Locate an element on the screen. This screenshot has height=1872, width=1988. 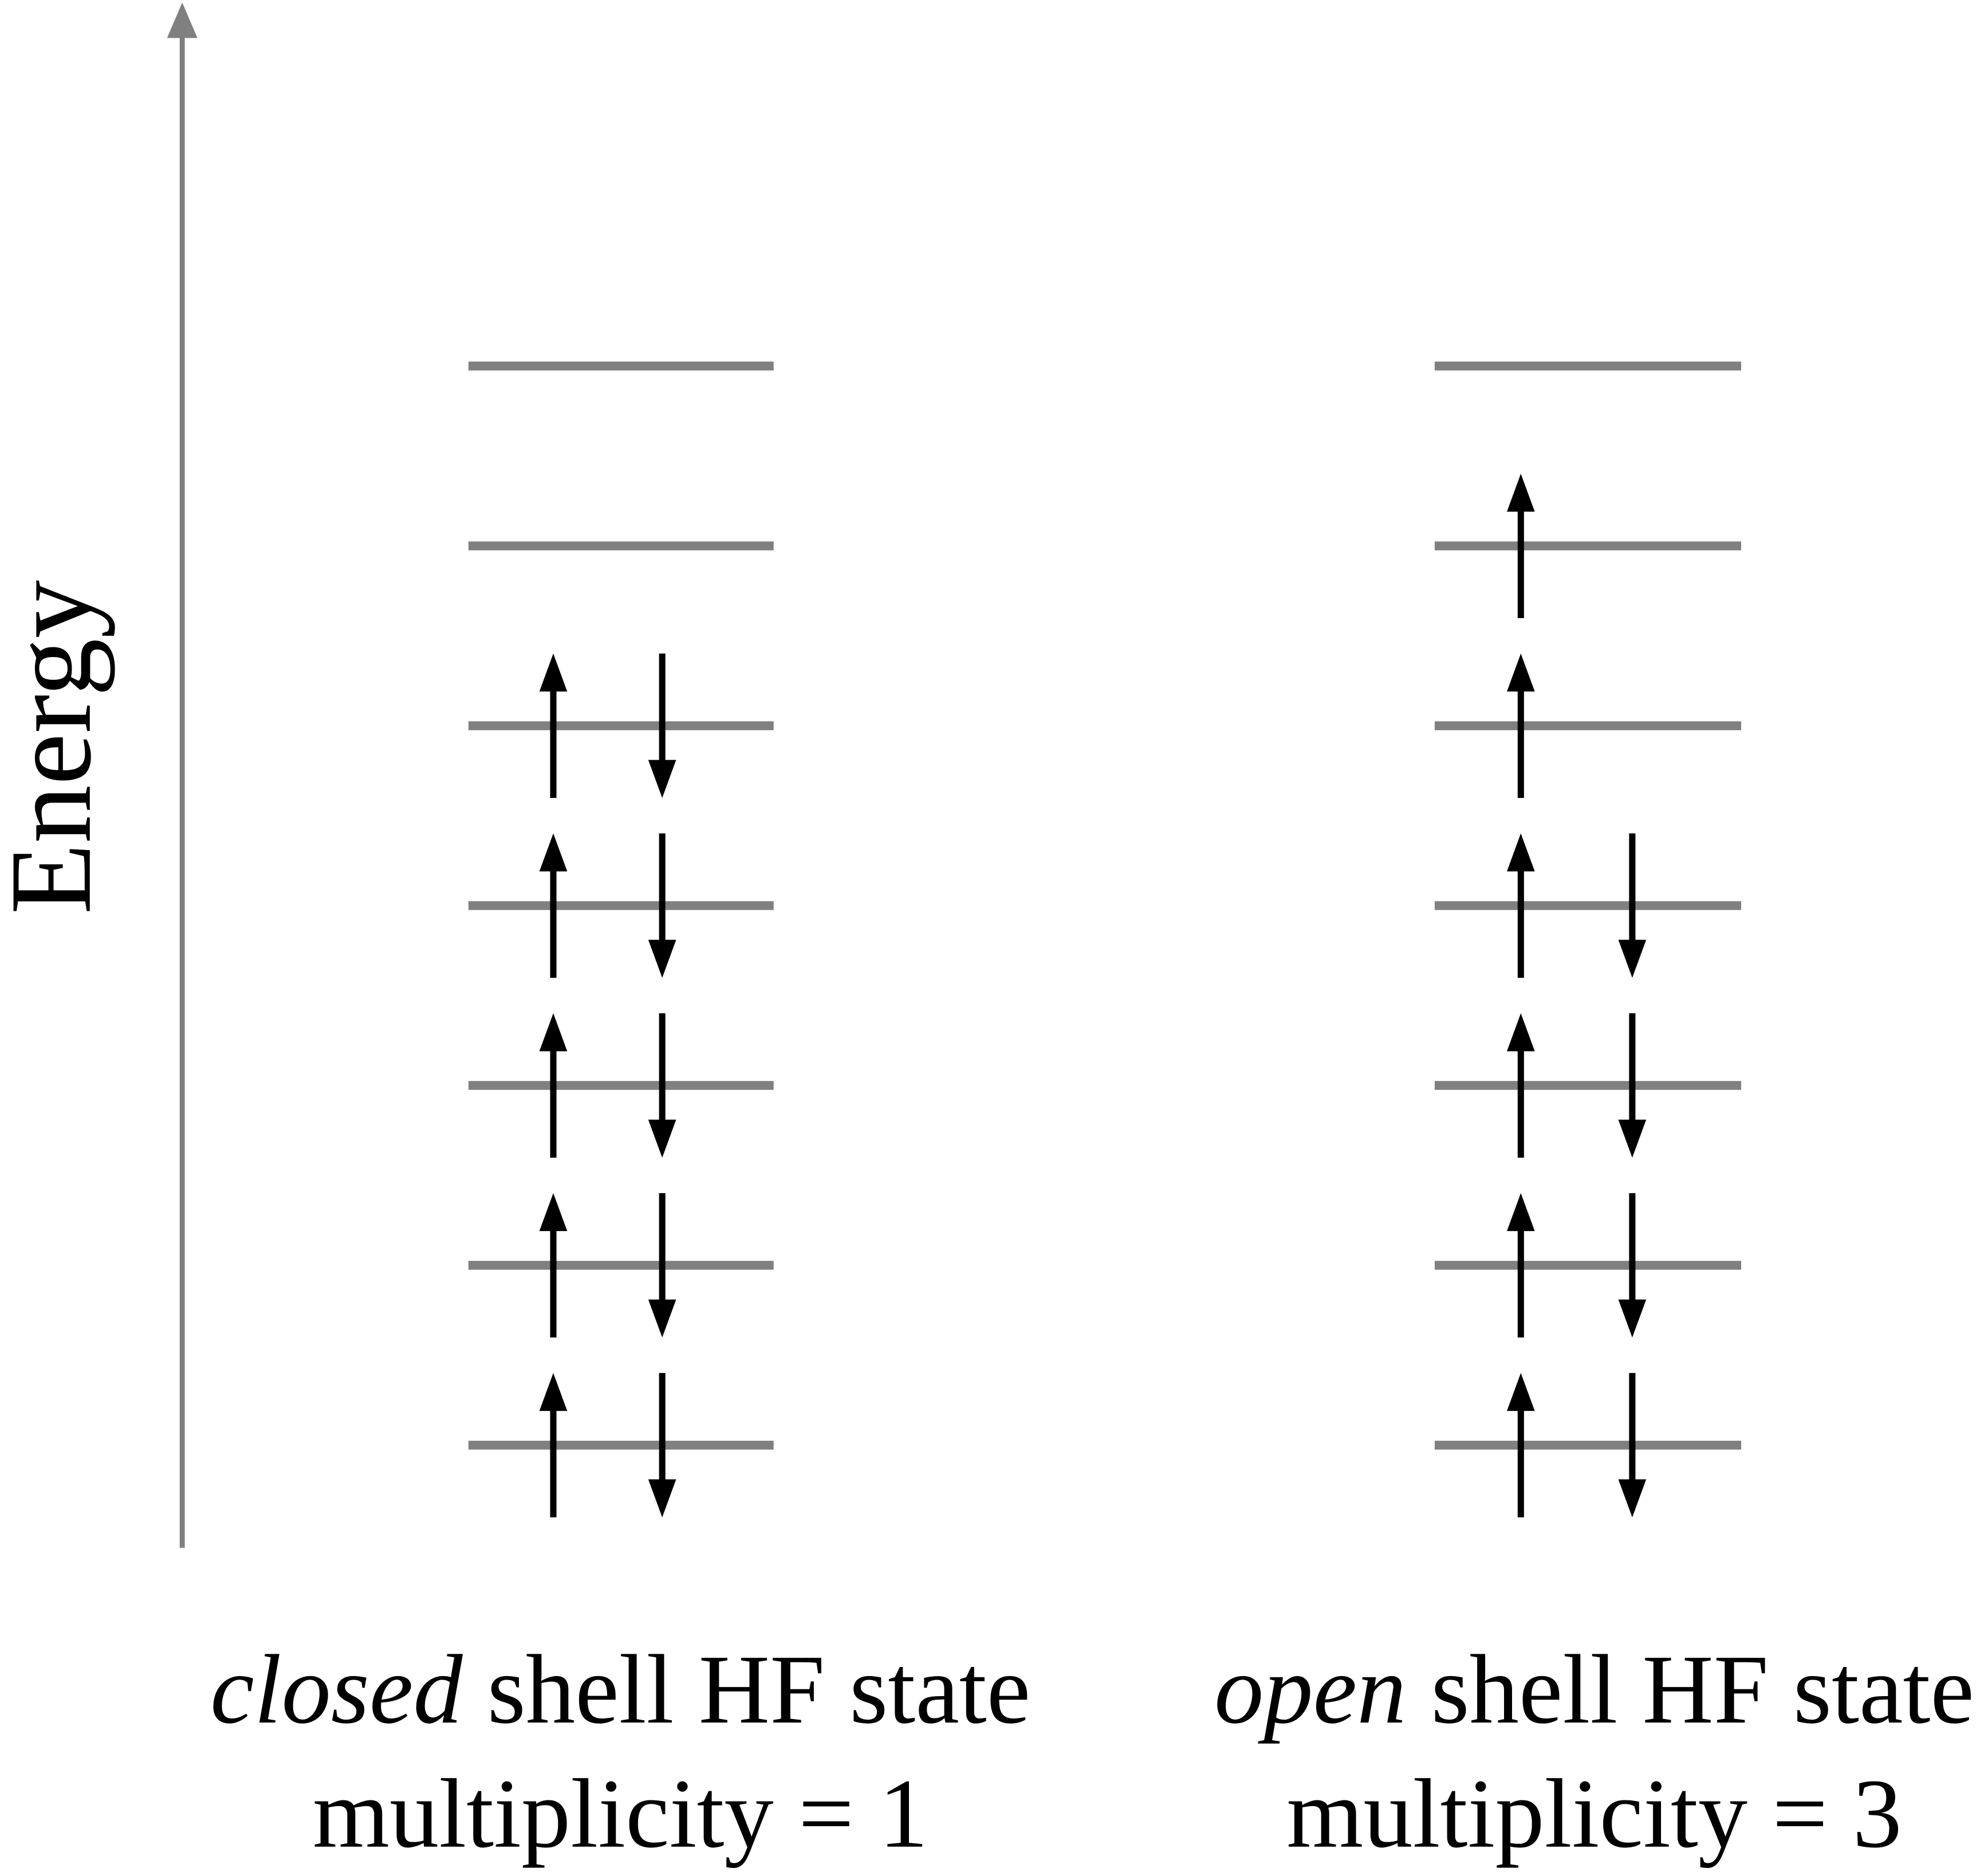
caption: open shell HF state is located at coordinates (1594, 1690).